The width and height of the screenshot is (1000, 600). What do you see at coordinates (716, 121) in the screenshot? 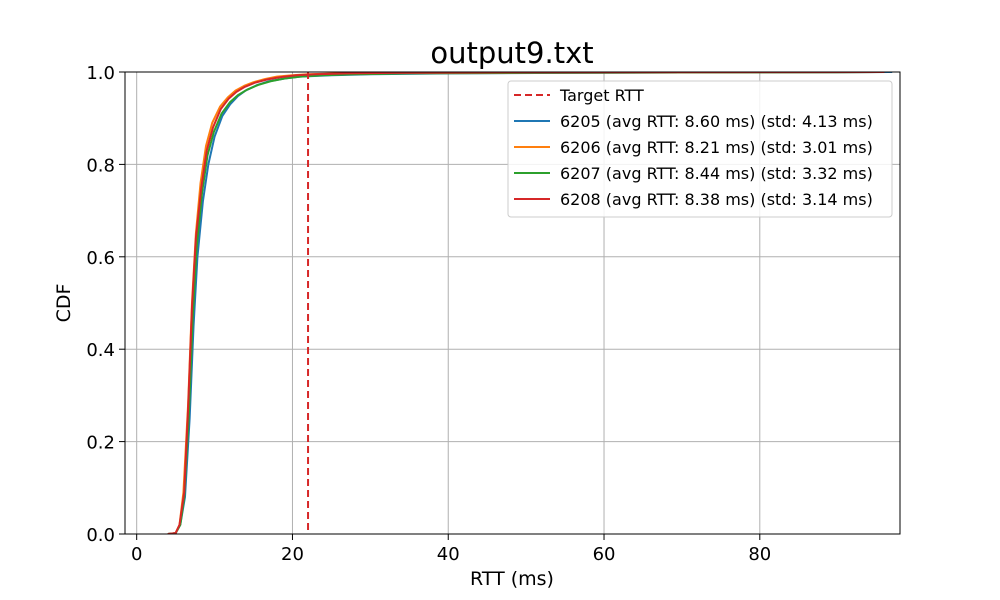
I see `legend-label: 6205 (avg RTT: 8.60 ms) (std: 4.13 ms)` at bounding box center [716, 121].